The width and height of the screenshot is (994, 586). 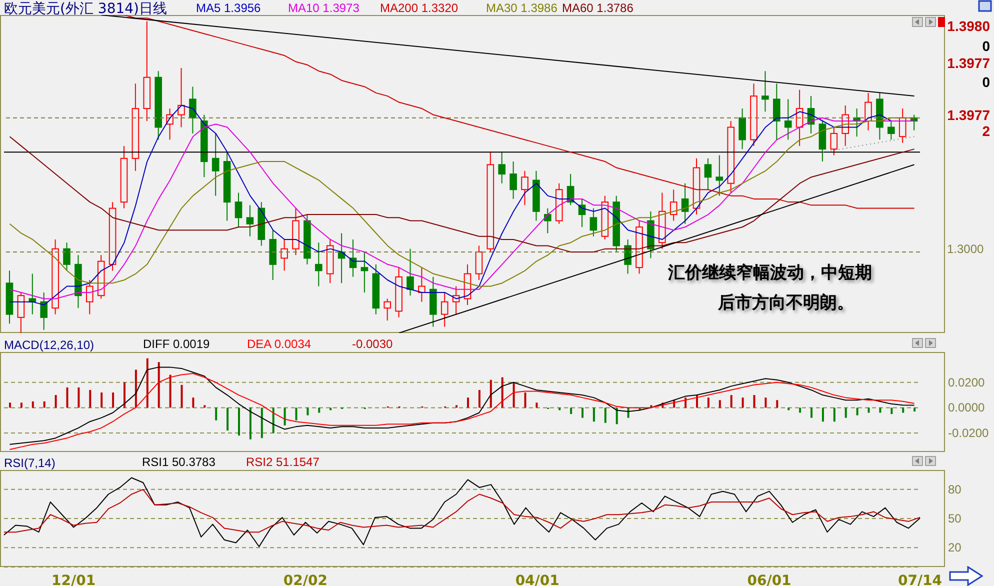 What do you see at coordinates (179, 462) in the screenshot?
I see `series-label: RSI1 50.3783` at bounding box center [179, 462].